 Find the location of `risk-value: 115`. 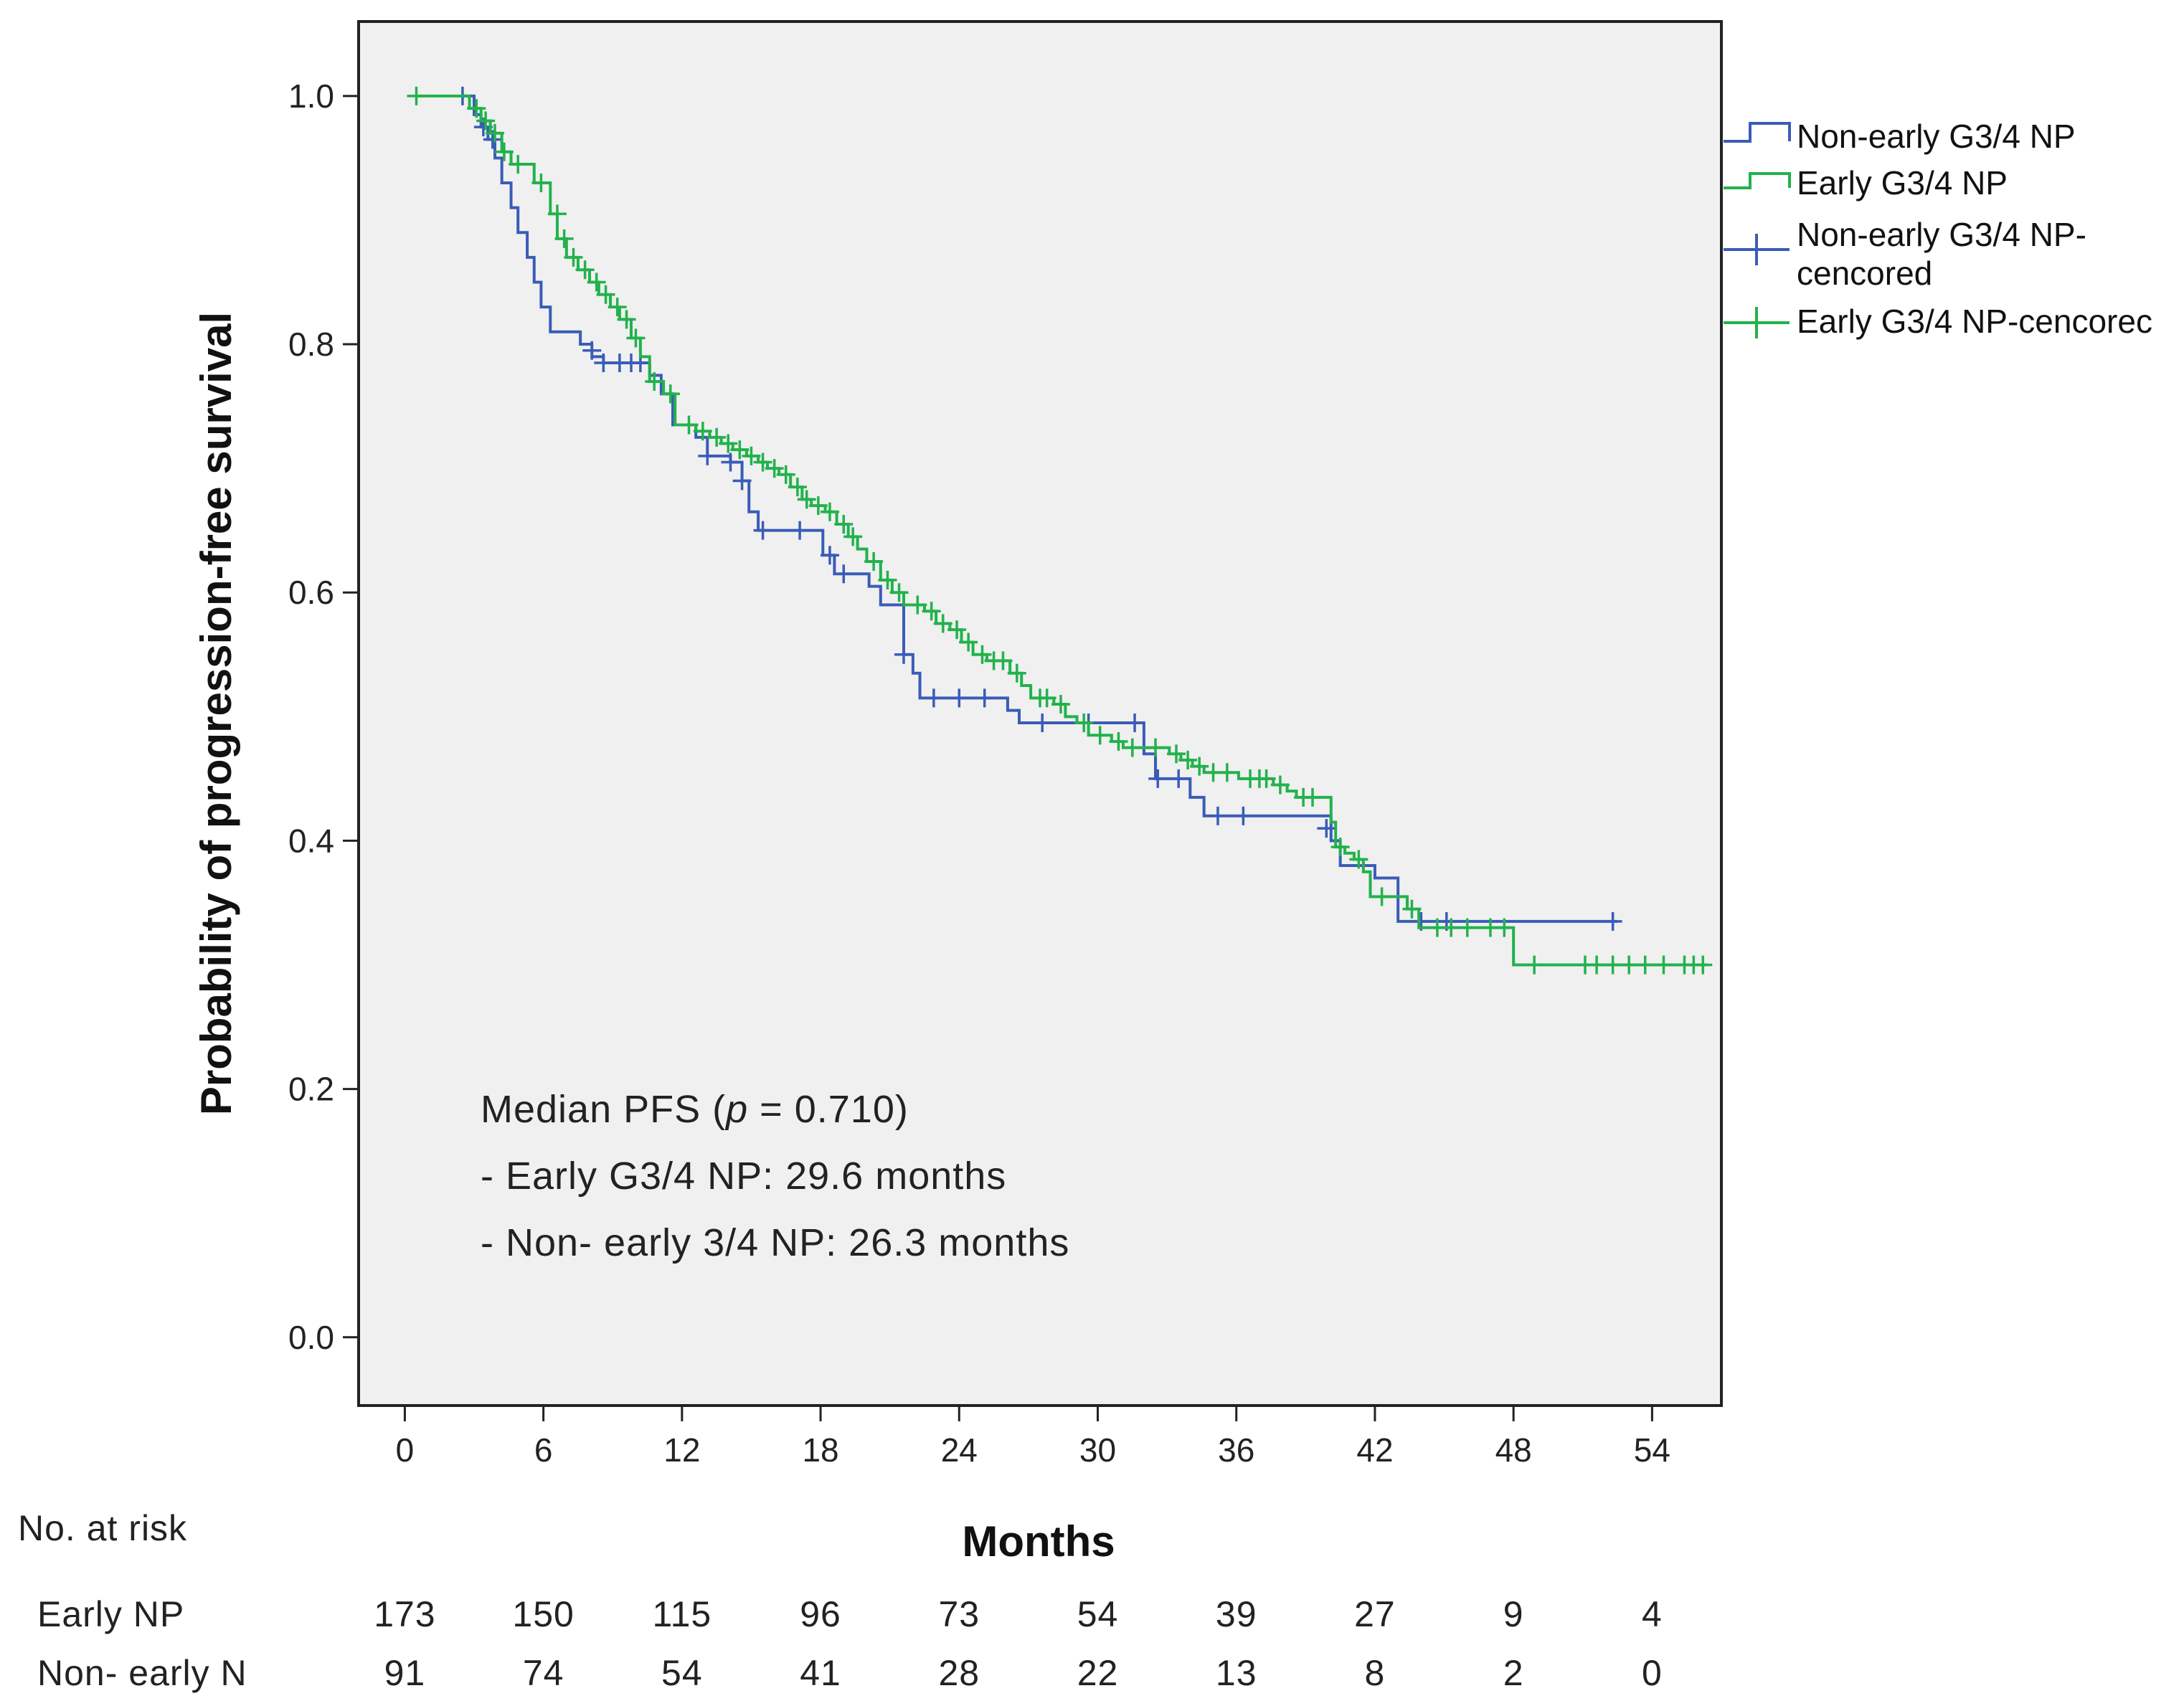

risk-value: 115 is located at coordinates (682, 1614).